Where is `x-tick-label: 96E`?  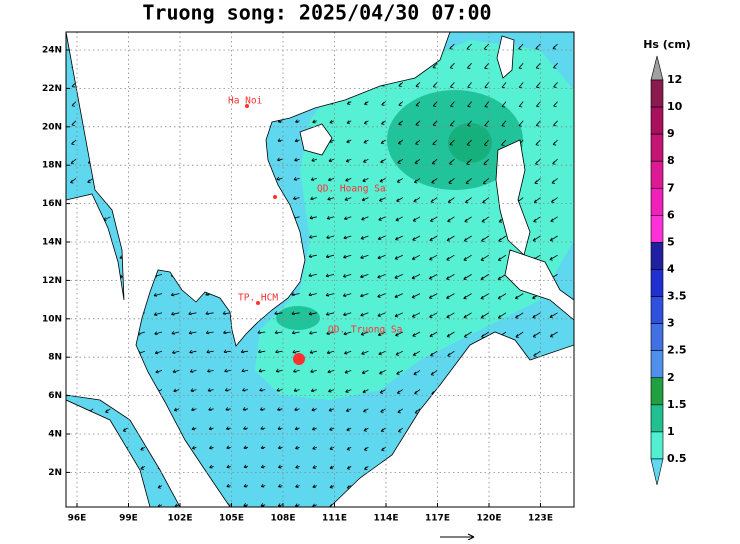 x-tick-label: 96E is located at coordinates (77, 519).